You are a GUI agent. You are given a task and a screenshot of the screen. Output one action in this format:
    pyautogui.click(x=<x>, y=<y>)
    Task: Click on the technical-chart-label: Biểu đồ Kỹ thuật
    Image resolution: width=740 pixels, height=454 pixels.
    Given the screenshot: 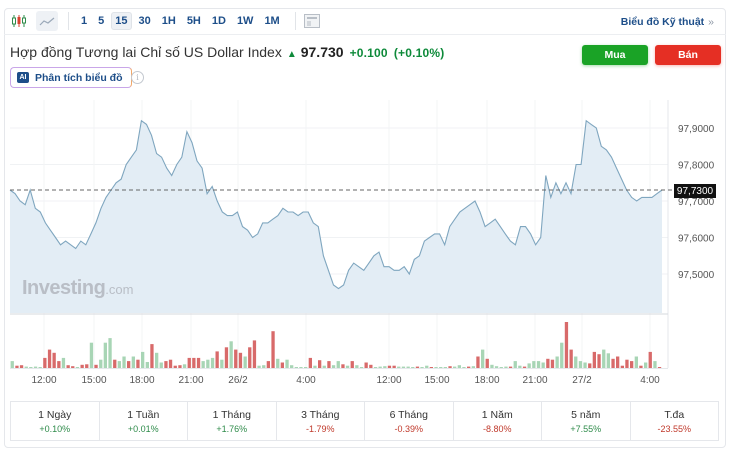 What is the action you would take?
    pyautogui.click(x=662, y=22)
    